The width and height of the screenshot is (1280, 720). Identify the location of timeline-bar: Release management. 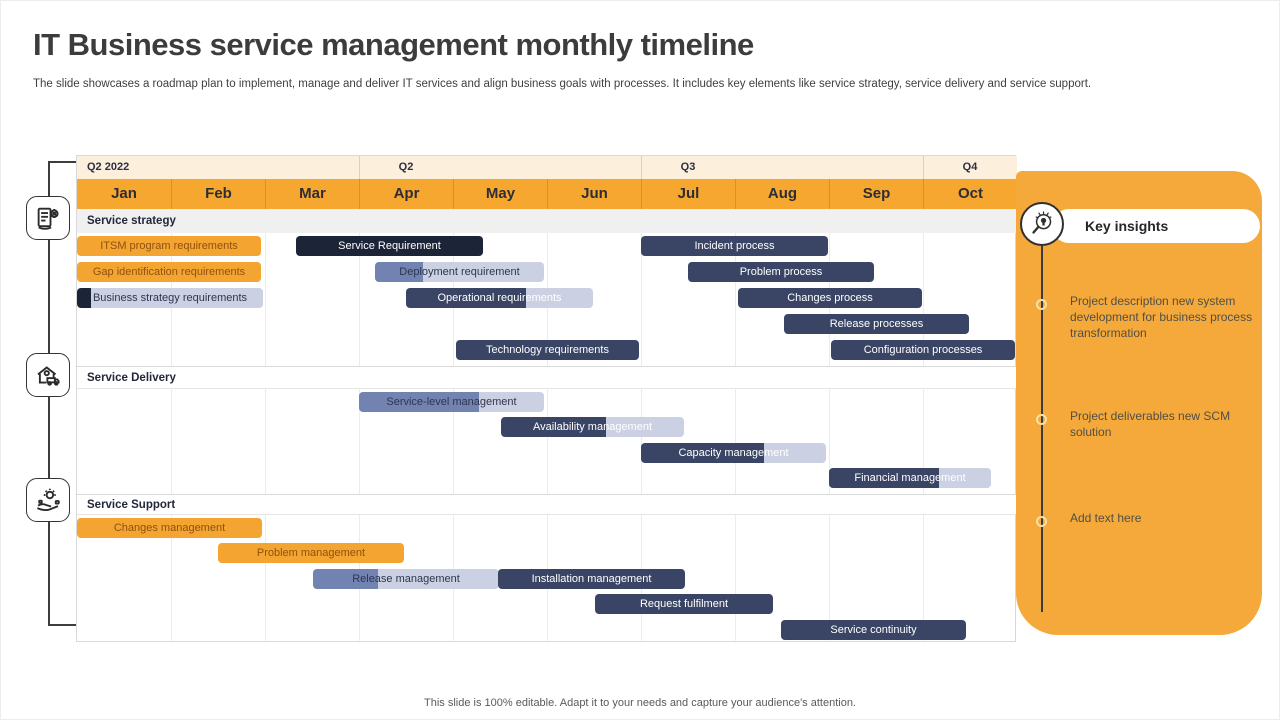
(406, 578).